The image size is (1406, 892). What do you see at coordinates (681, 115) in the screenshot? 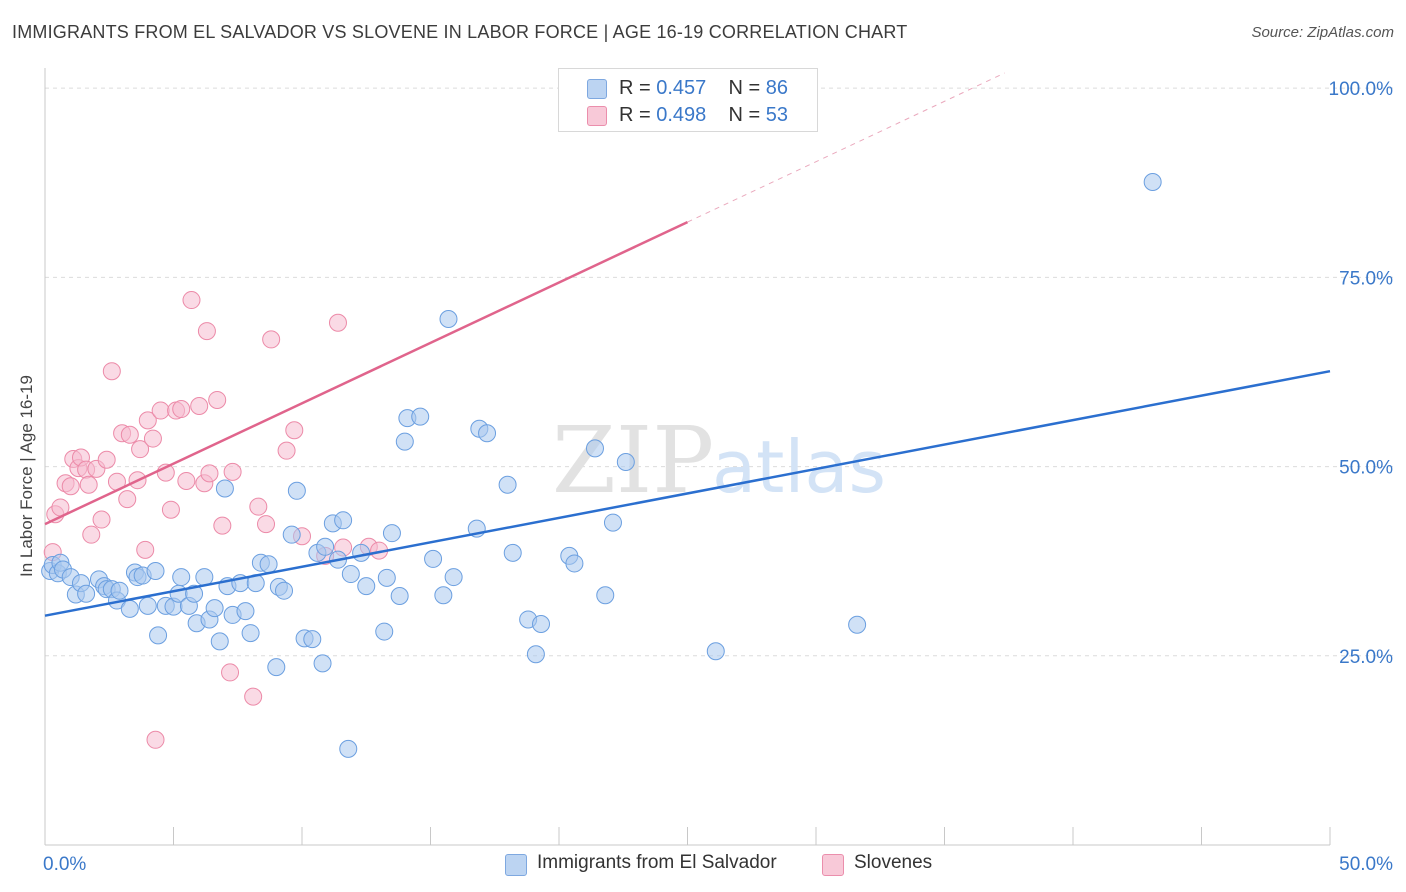
I see `legend-r-value: 0.498` at bounding box center [681, 115].